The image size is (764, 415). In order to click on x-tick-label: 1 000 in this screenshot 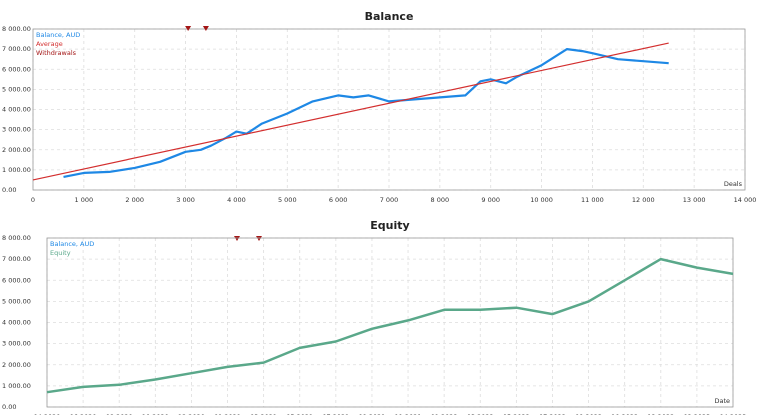, I will do `click(84, 200)`.